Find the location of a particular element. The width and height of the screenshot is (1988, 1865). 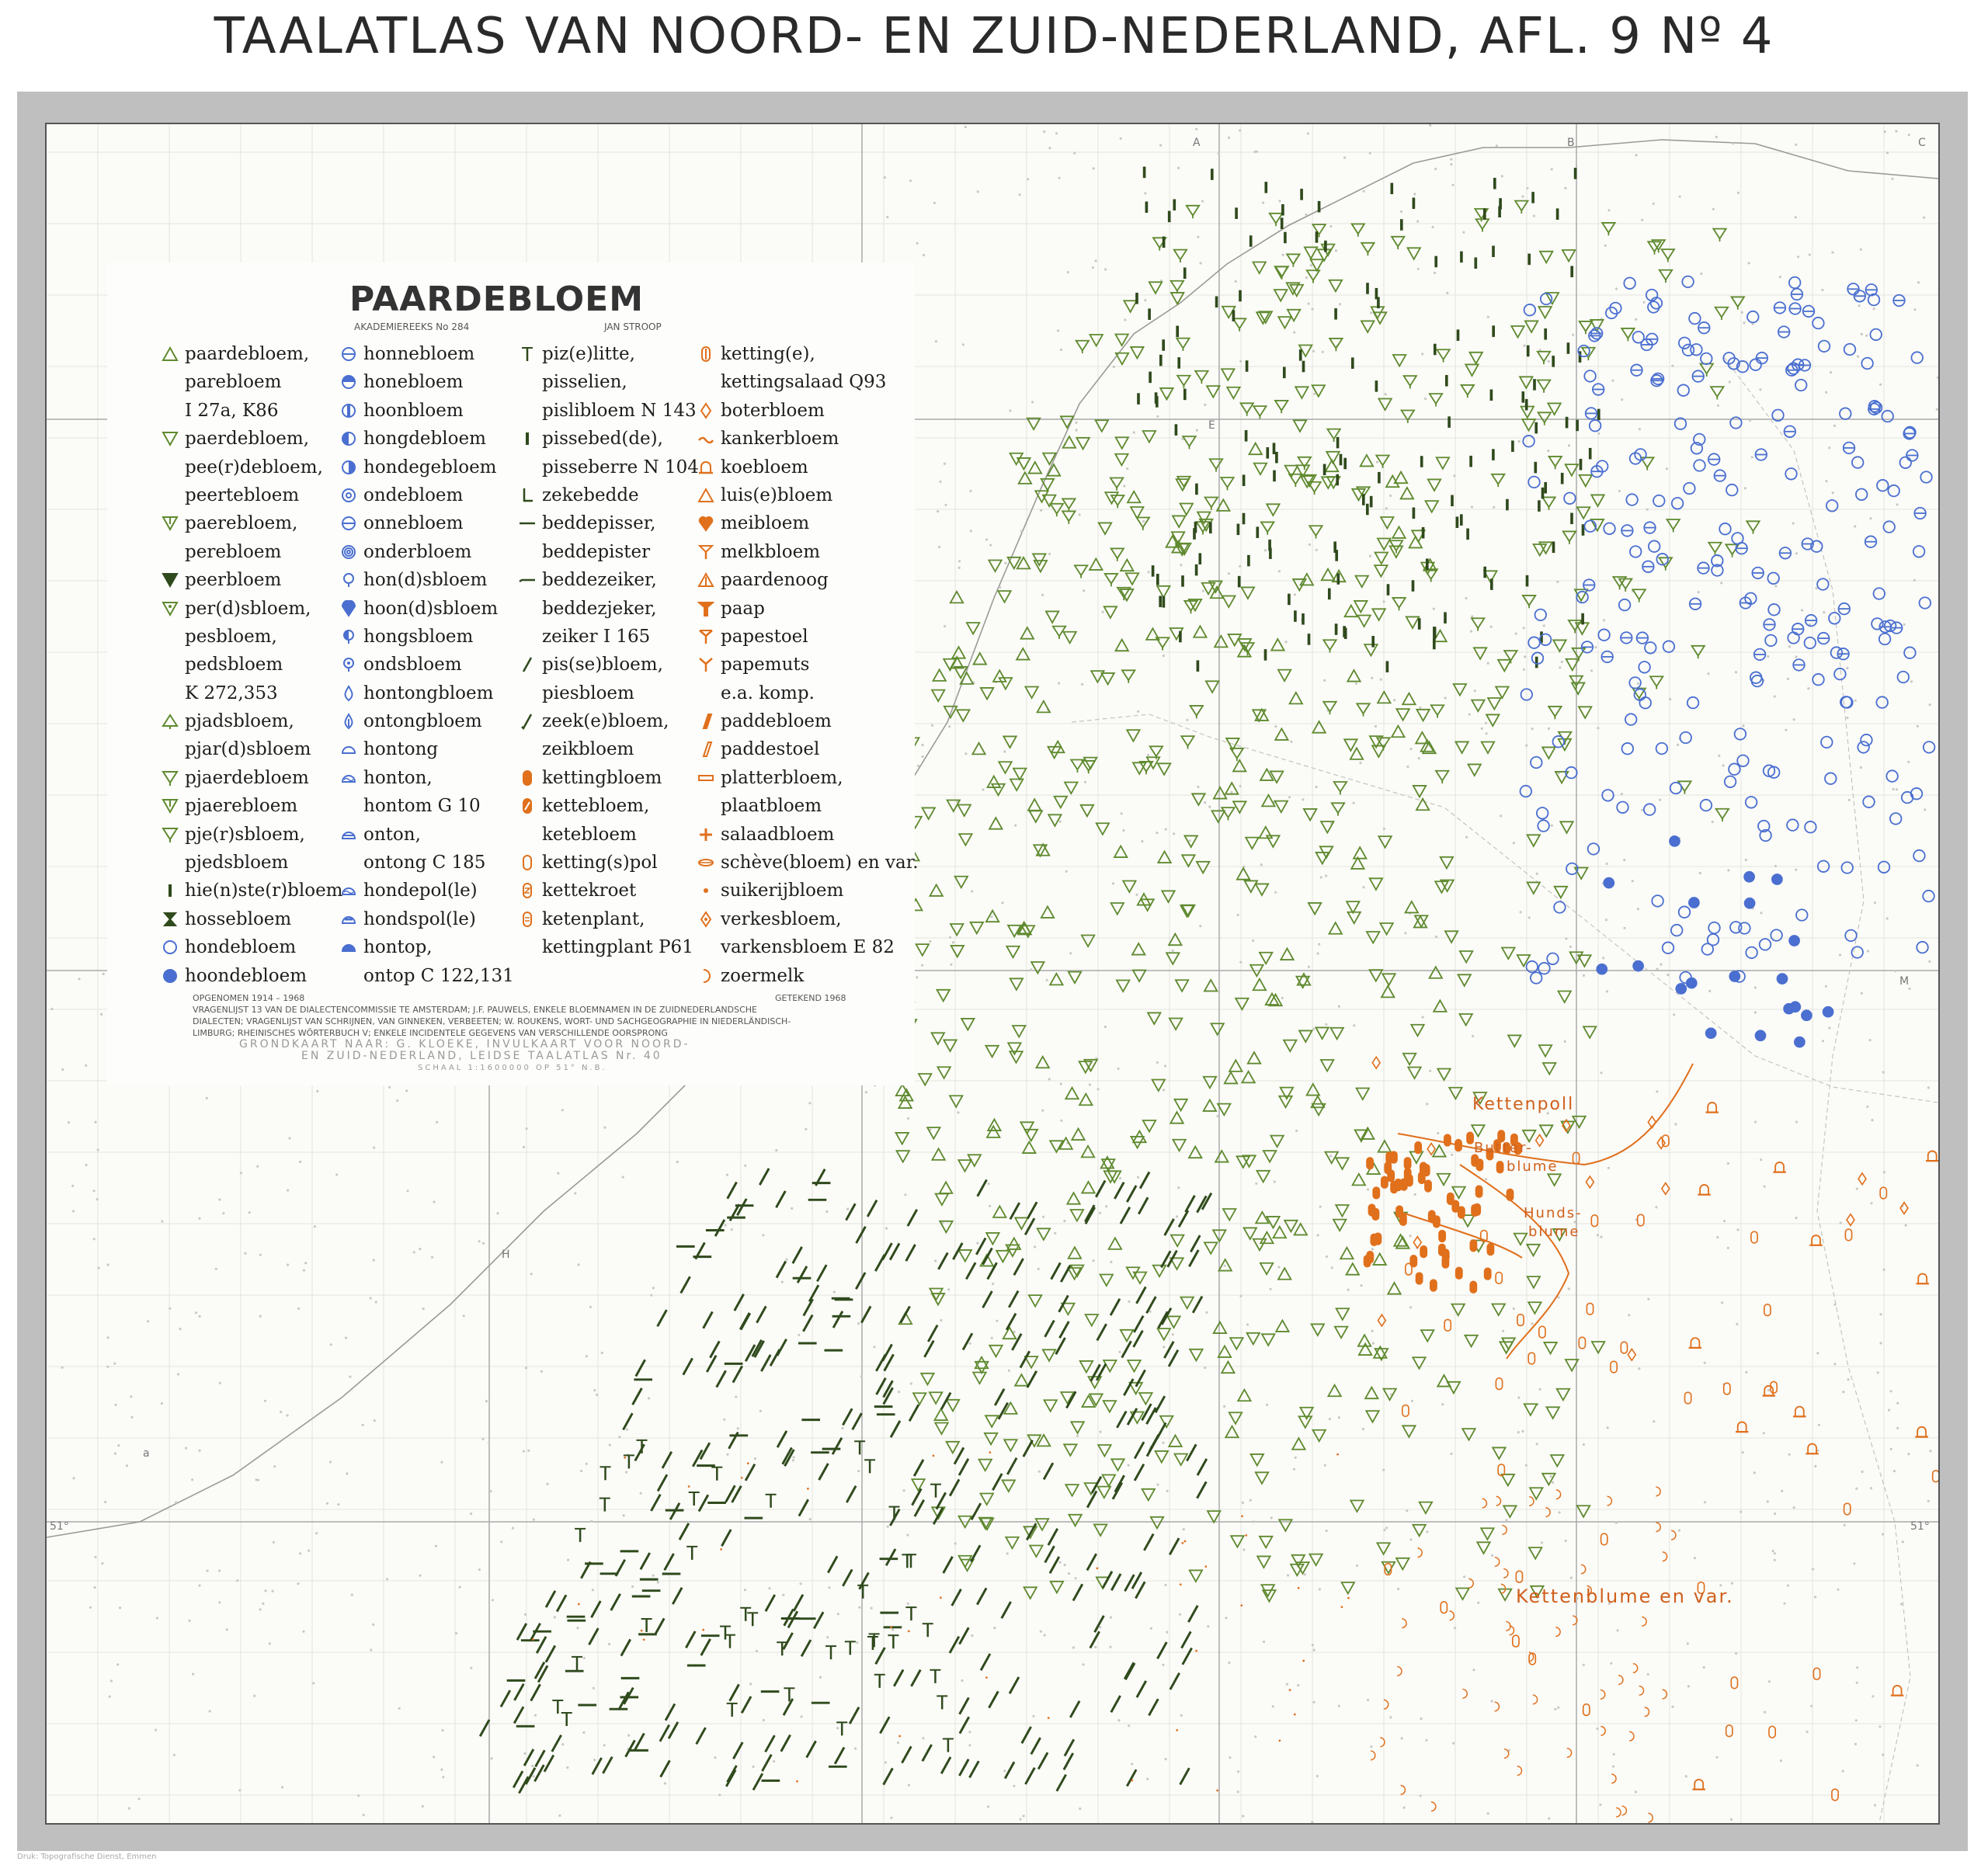

legend-entry-label: pissebed(de), is located at coordinates (602, 439).